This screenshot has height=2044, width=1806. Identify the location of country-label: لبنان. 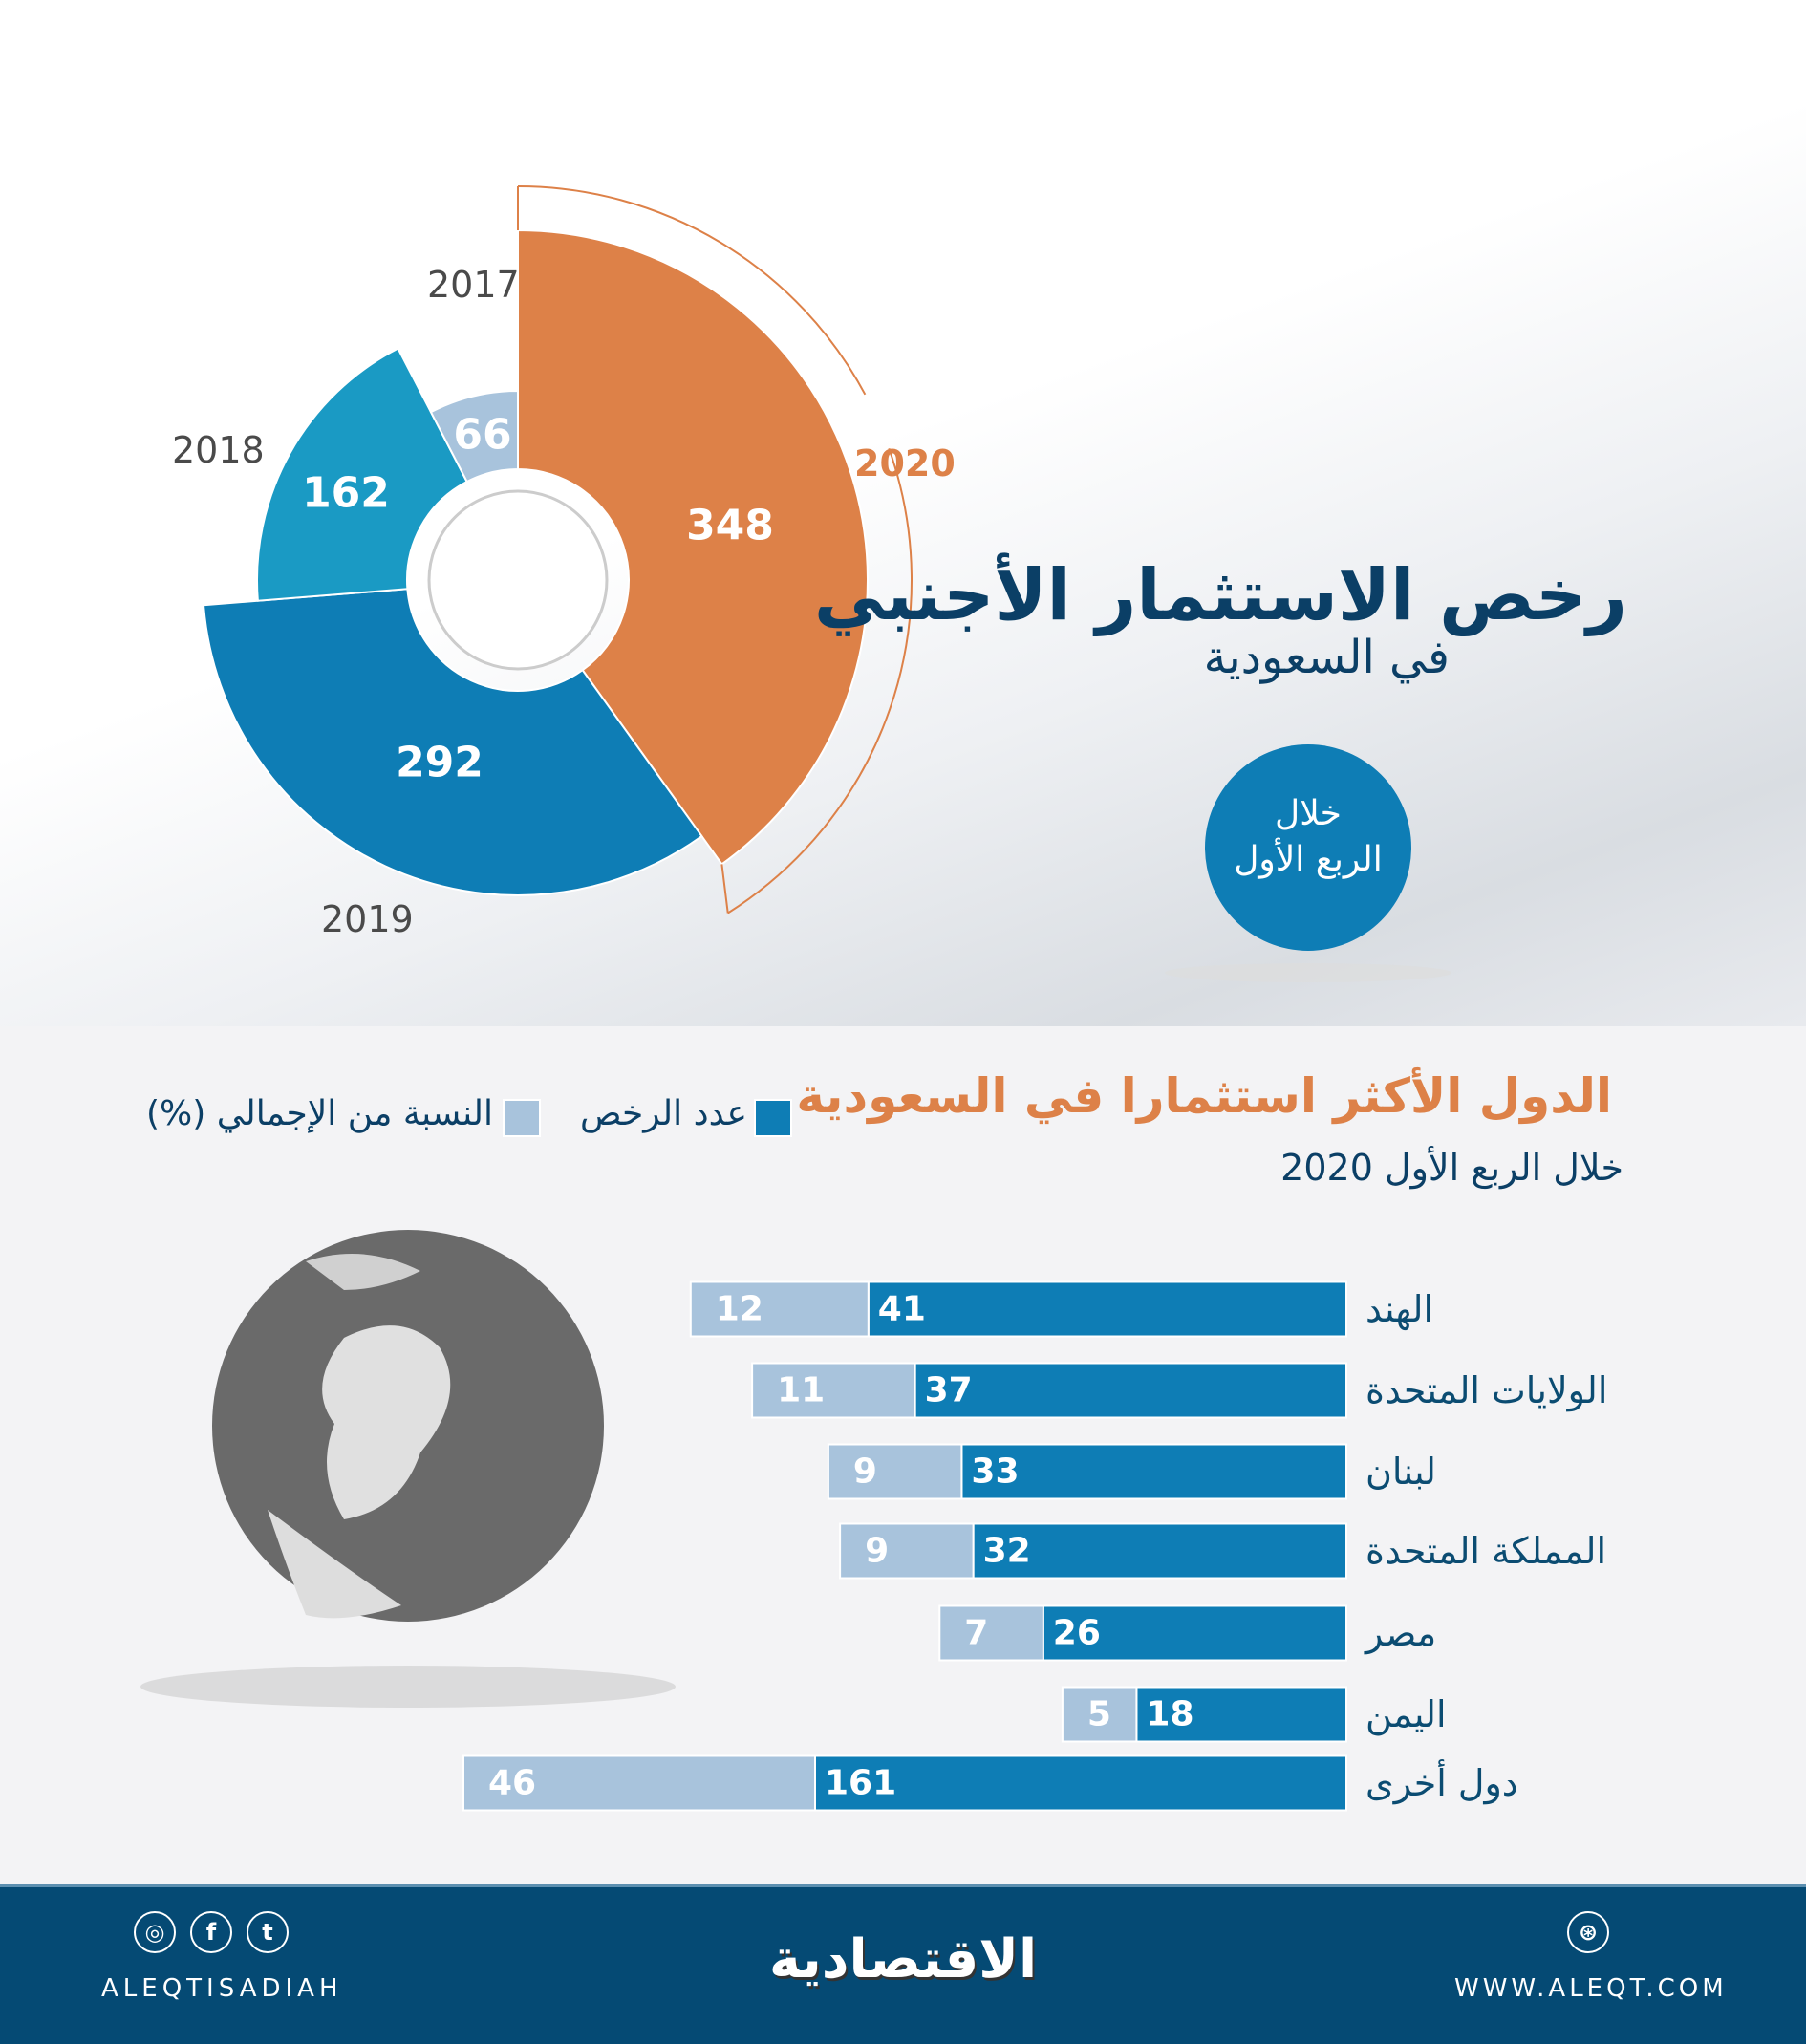
(1401, 1472).